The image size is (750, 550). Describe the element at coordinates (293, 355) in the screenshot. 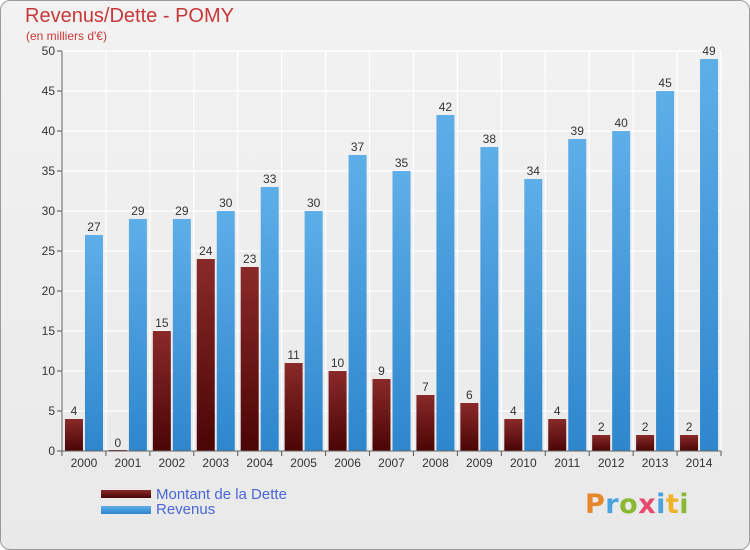

I see `data-label-dette: 11` at that location.